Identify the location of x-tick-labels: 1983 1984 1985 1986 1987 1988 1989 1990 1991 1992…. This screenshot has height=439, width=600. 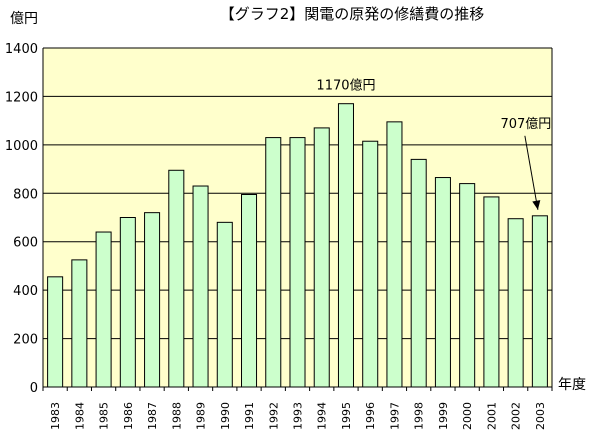
(298, 416).